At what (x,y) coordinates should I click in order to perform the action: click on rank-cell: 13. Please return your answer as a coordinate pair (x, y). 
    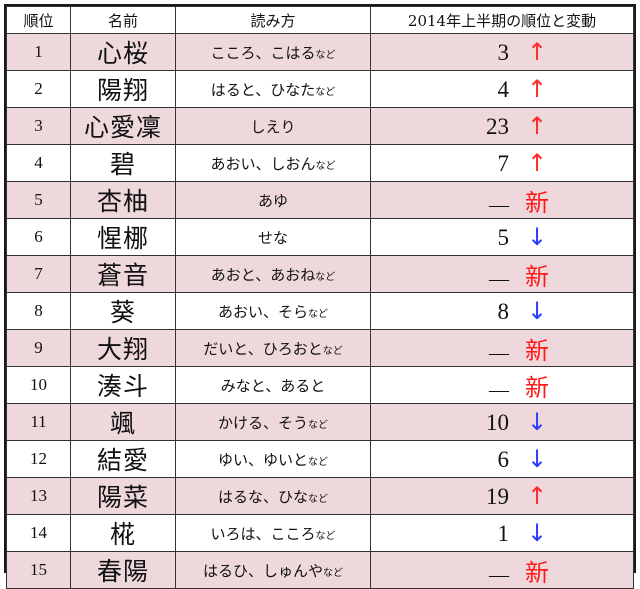
    Looking at the image, I should click on (38, 496).